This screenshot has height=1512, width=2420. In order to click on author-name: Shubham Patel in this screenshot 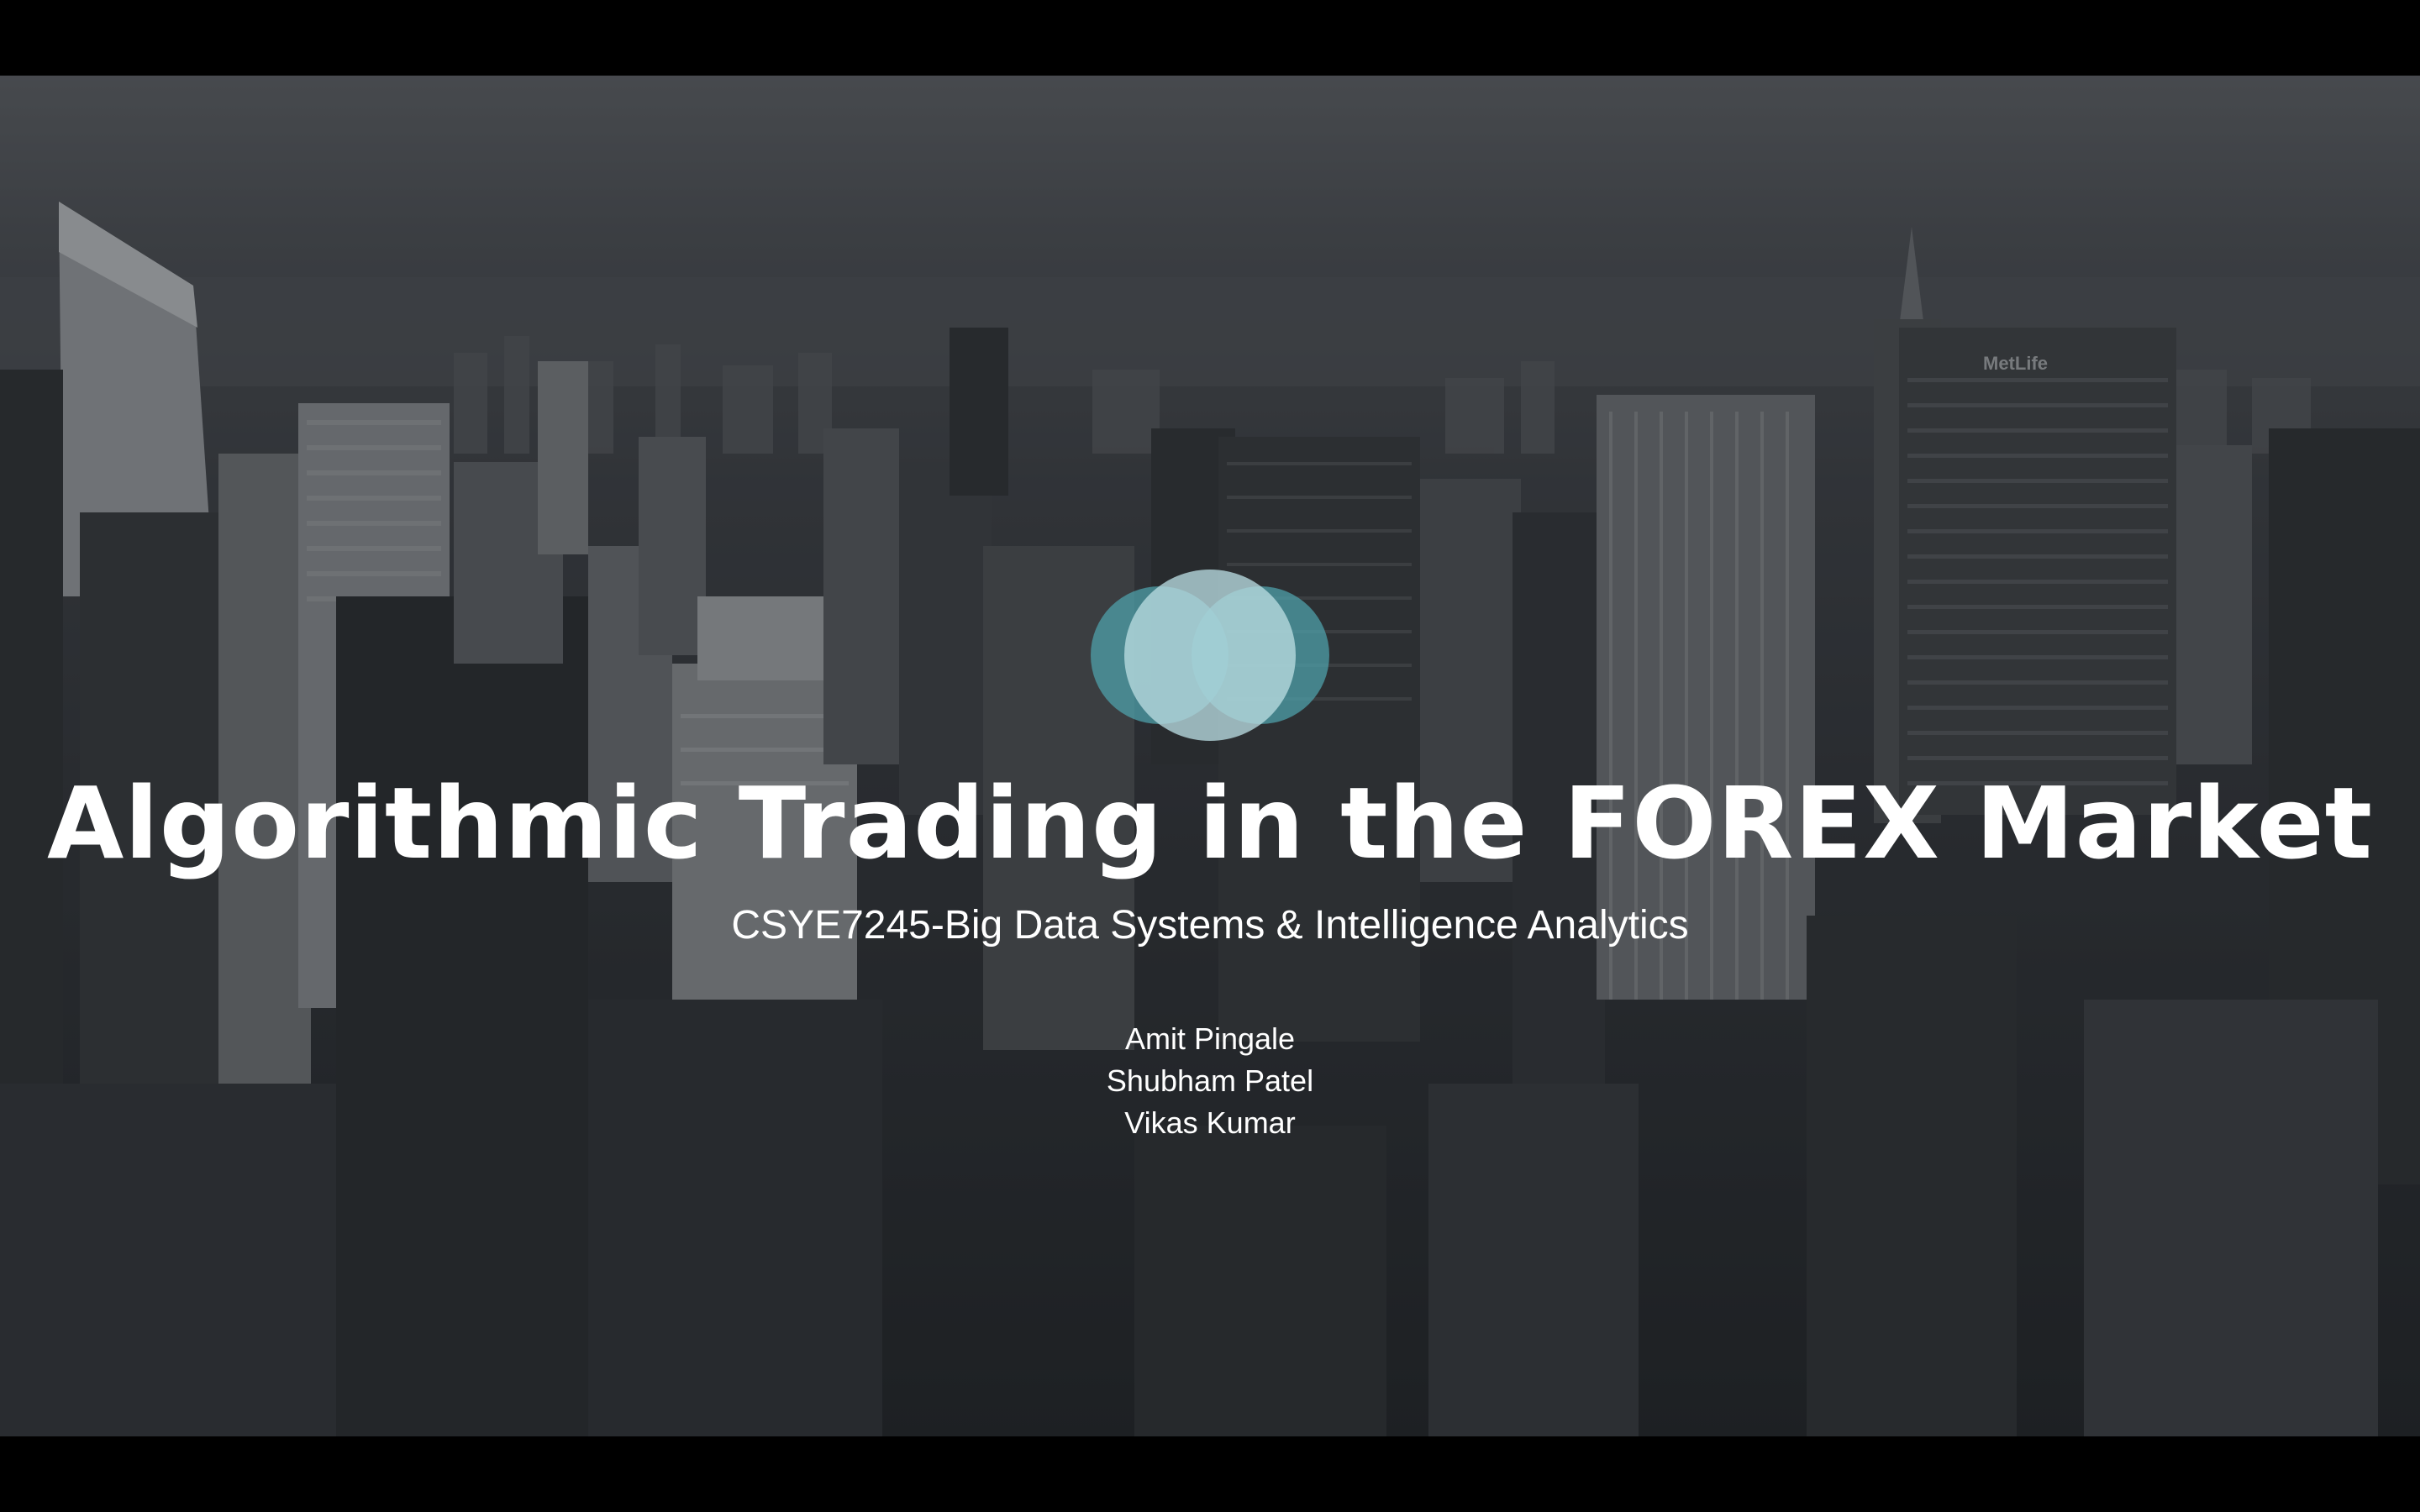, I will do `click(1210, 1081)`.